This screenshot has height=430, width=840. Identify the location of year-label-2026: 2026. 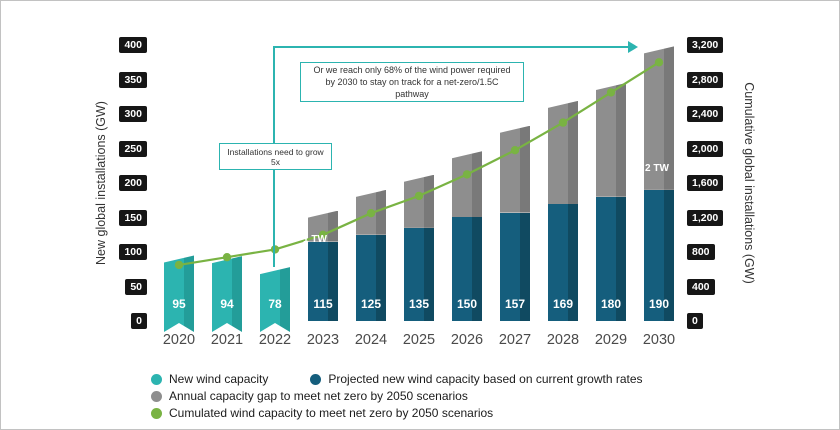
(467, 340).